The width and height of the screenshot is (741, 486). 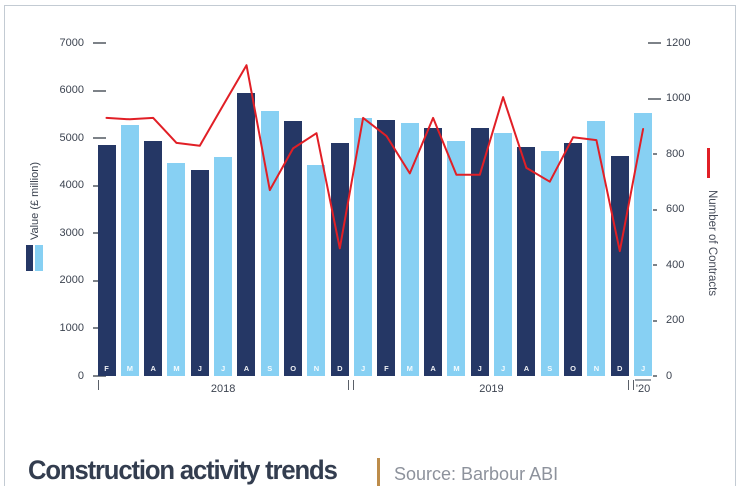 I want to click on left-axis-tick-label: 0, so click(x=80, y=375).